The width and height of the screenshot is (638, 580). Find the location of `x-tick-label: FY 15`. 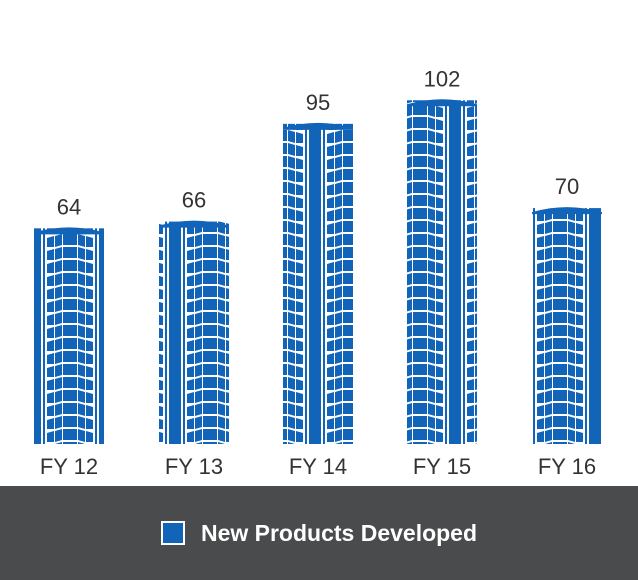

x-tick-label: FY 15 is located at coordinates (442, 466).